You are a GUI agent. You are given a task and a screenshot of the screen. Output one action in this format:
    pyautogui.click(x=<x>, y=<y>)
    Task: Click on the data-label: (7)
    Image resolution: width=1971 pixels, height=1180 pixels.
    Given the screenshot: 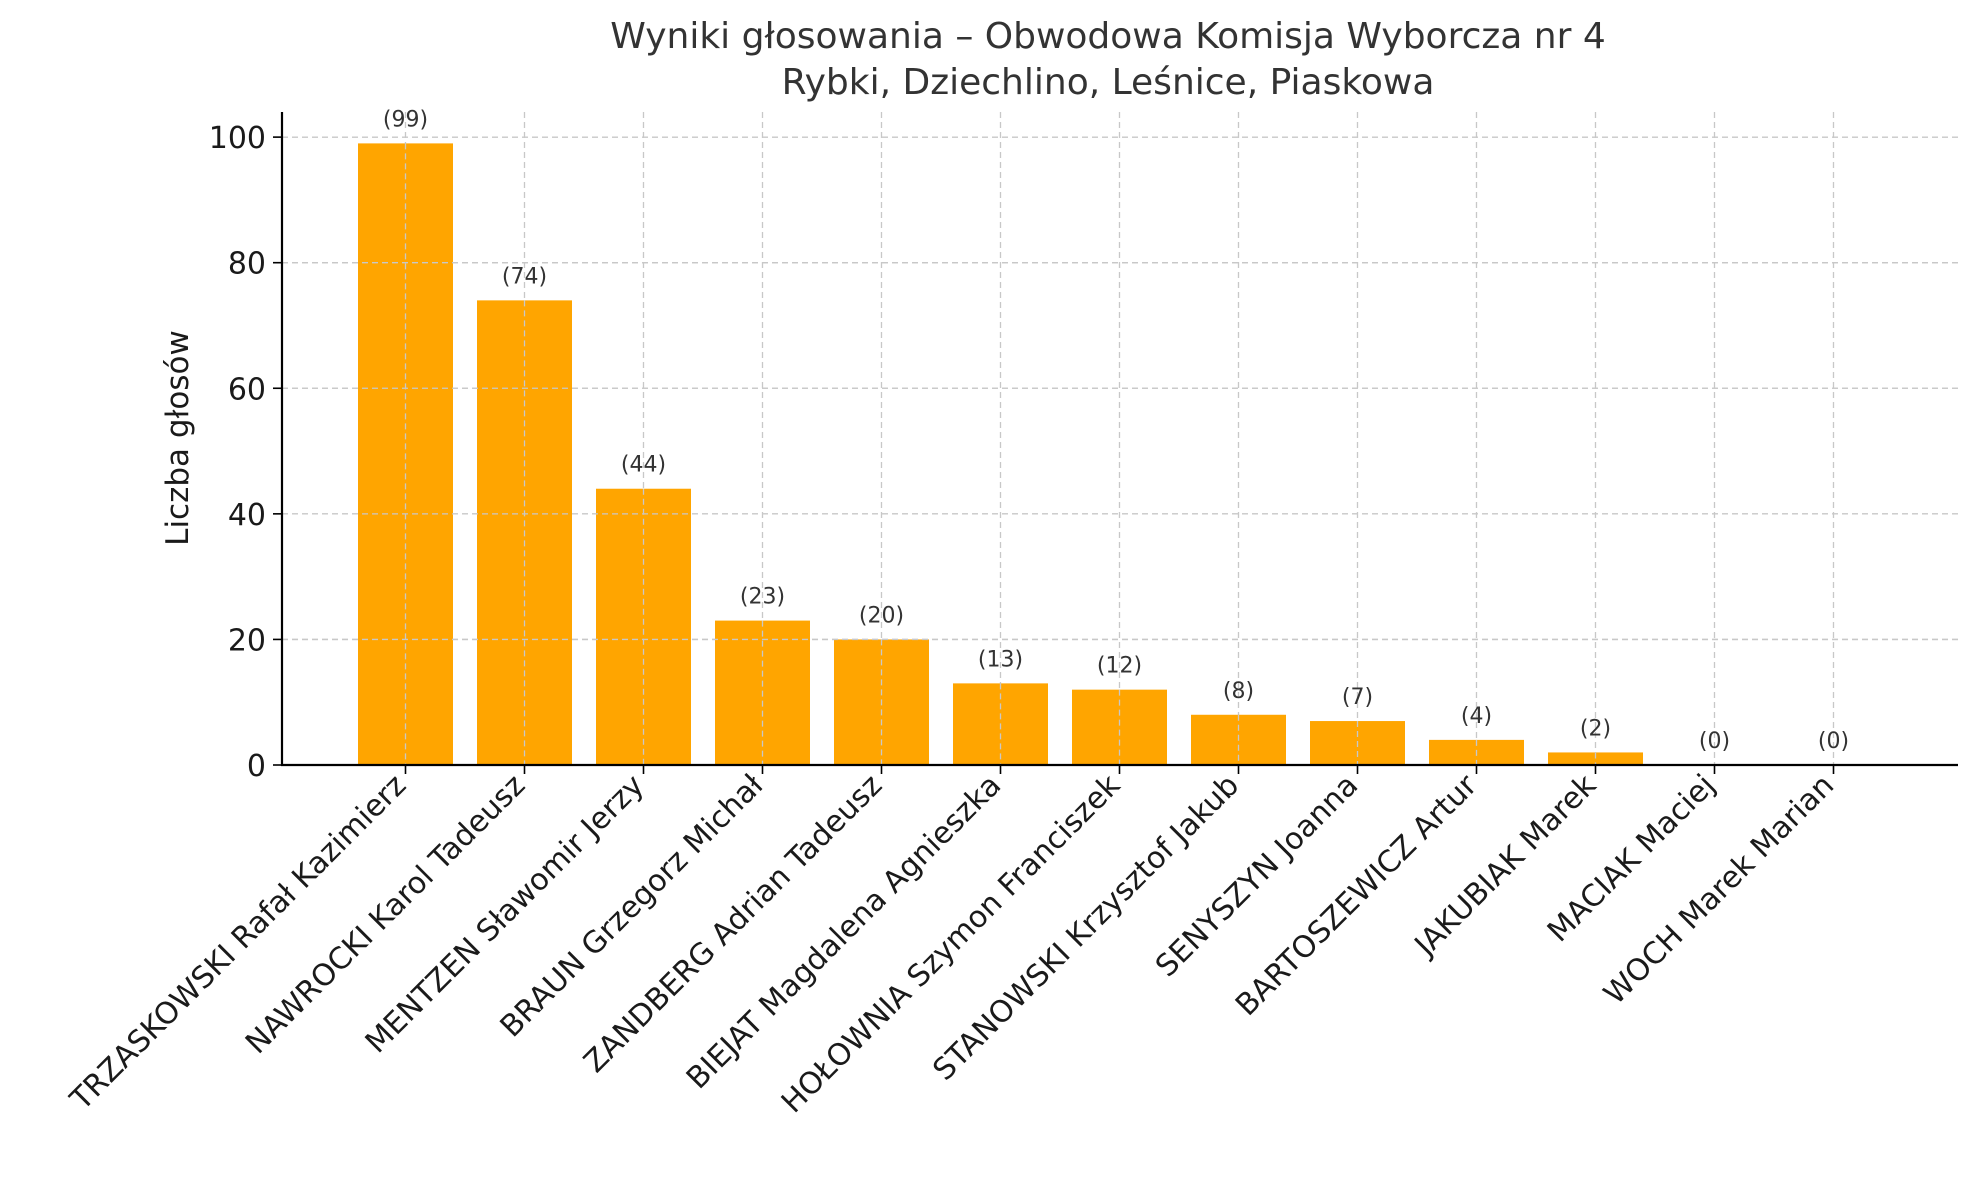 What is the action you would take?
    pyautogui.click(x=1357, y=697)
    